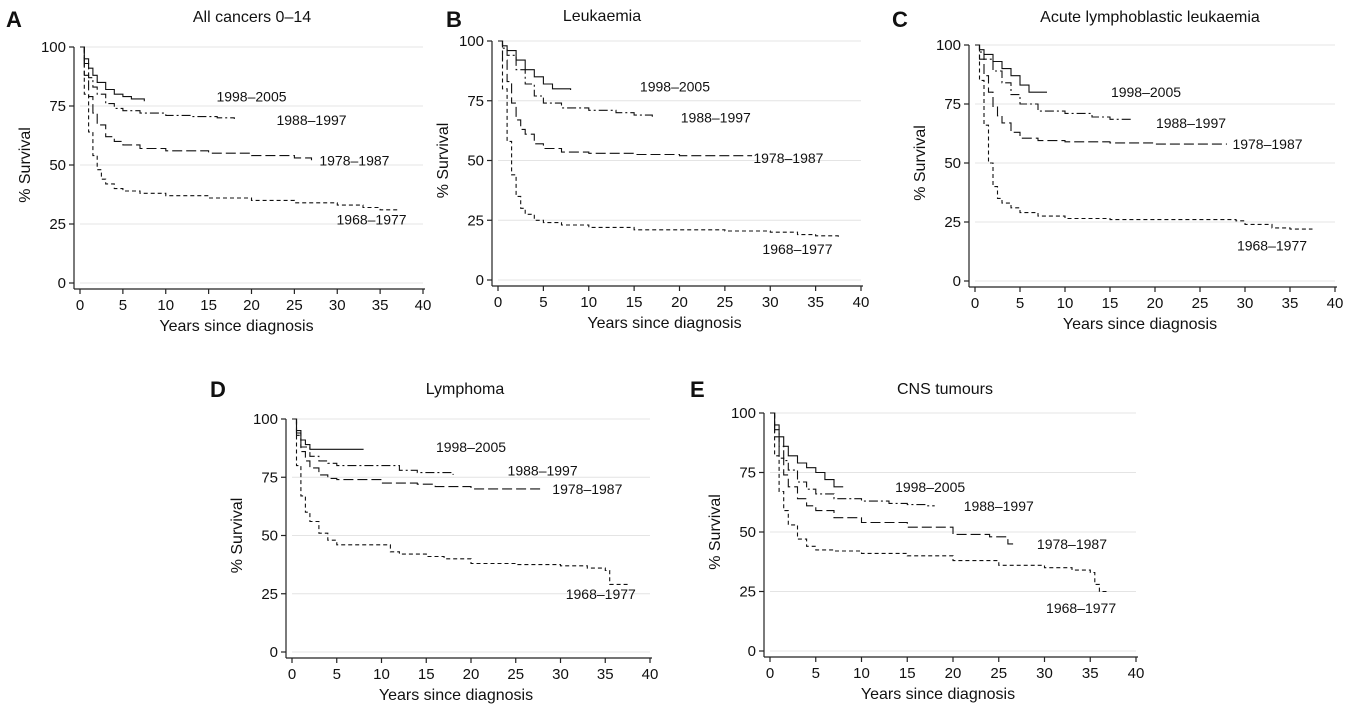  I want to click on panel-letter: A, so click(14, 19).